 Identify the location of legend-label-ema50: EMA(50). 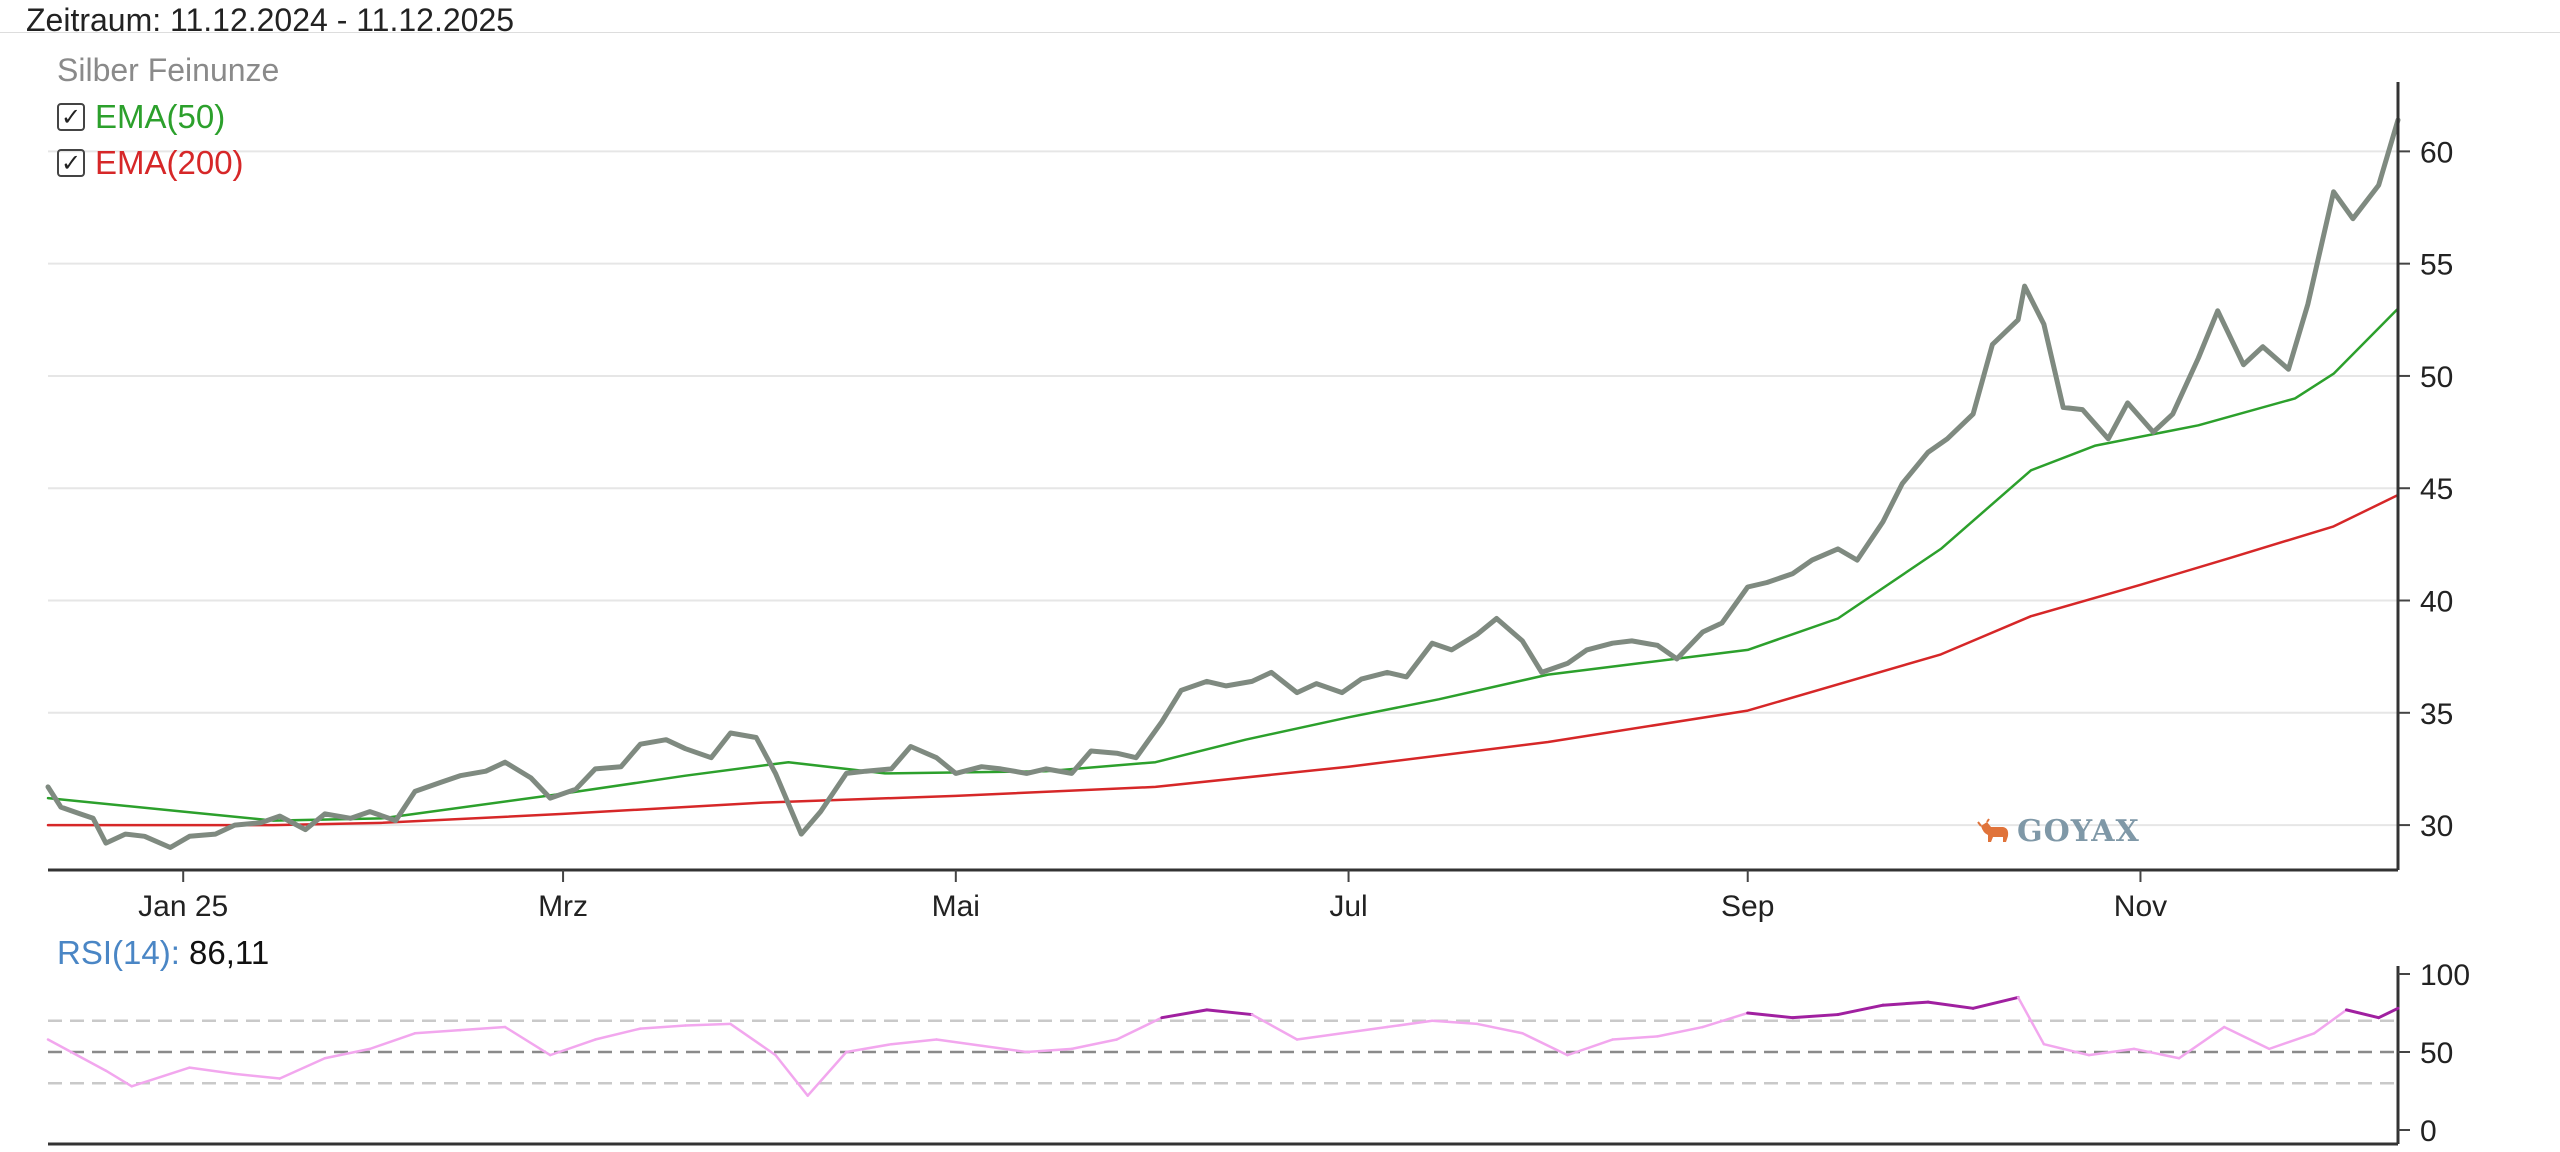
(160, 116).